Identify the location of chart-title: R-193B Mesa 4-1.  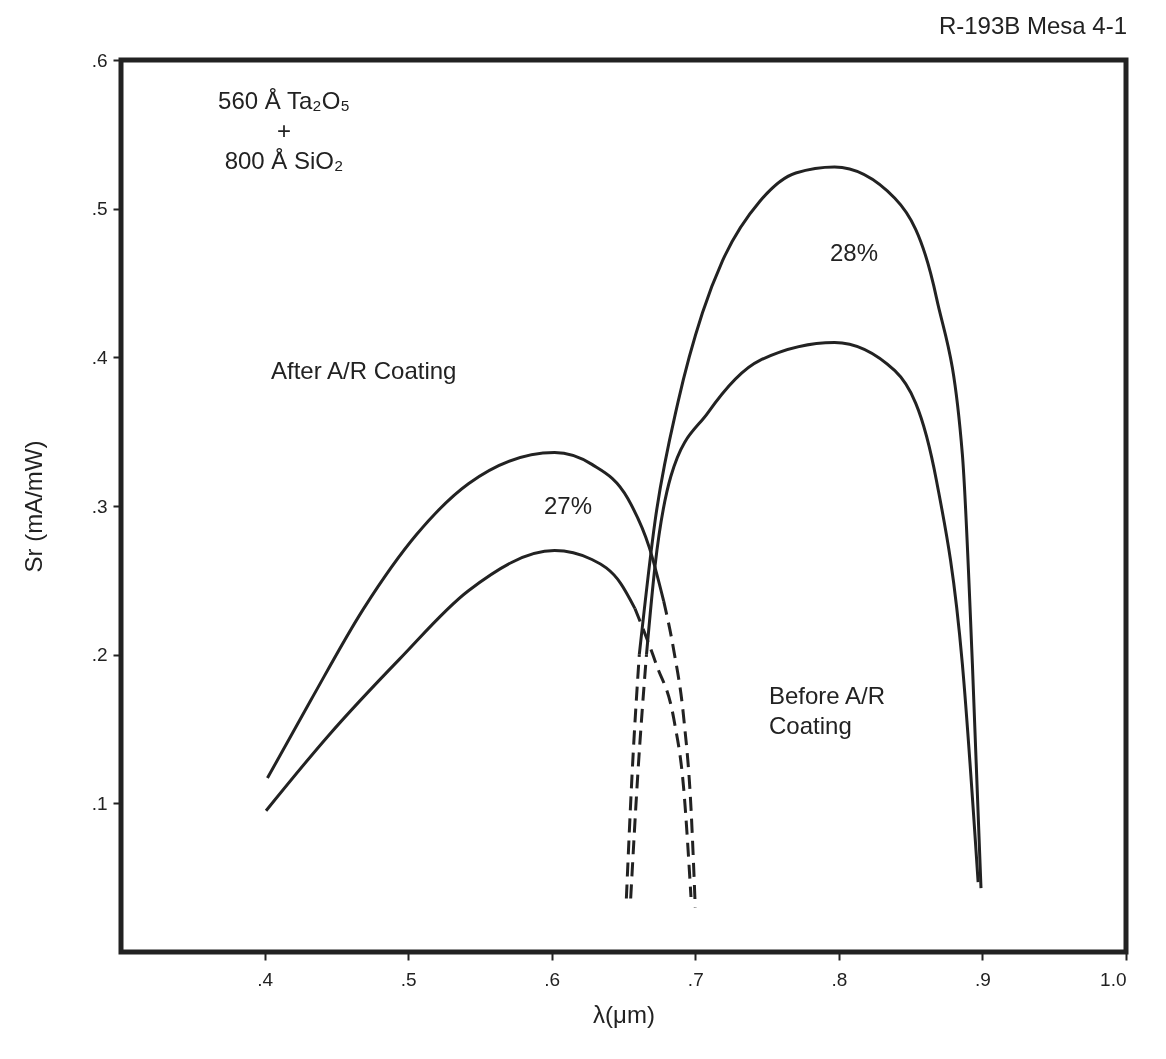
(1032, 25).